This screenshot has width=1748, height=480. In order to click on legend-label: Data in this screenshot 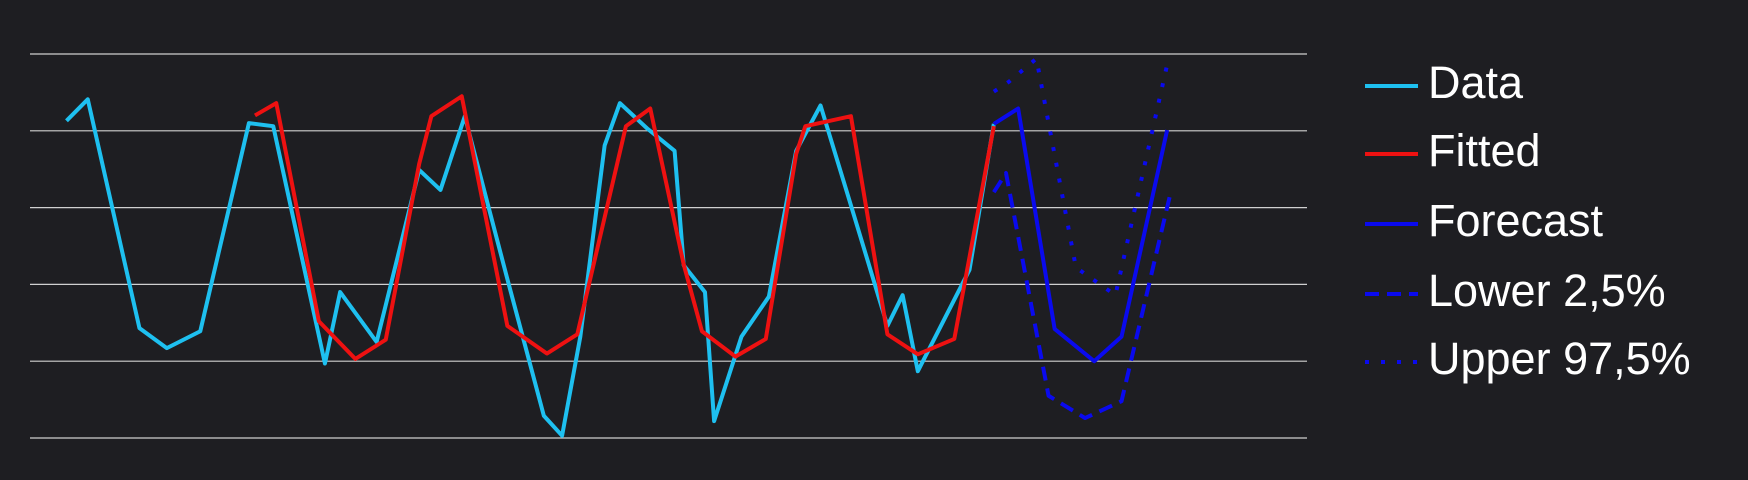, I will do `click(1476, 82)`.